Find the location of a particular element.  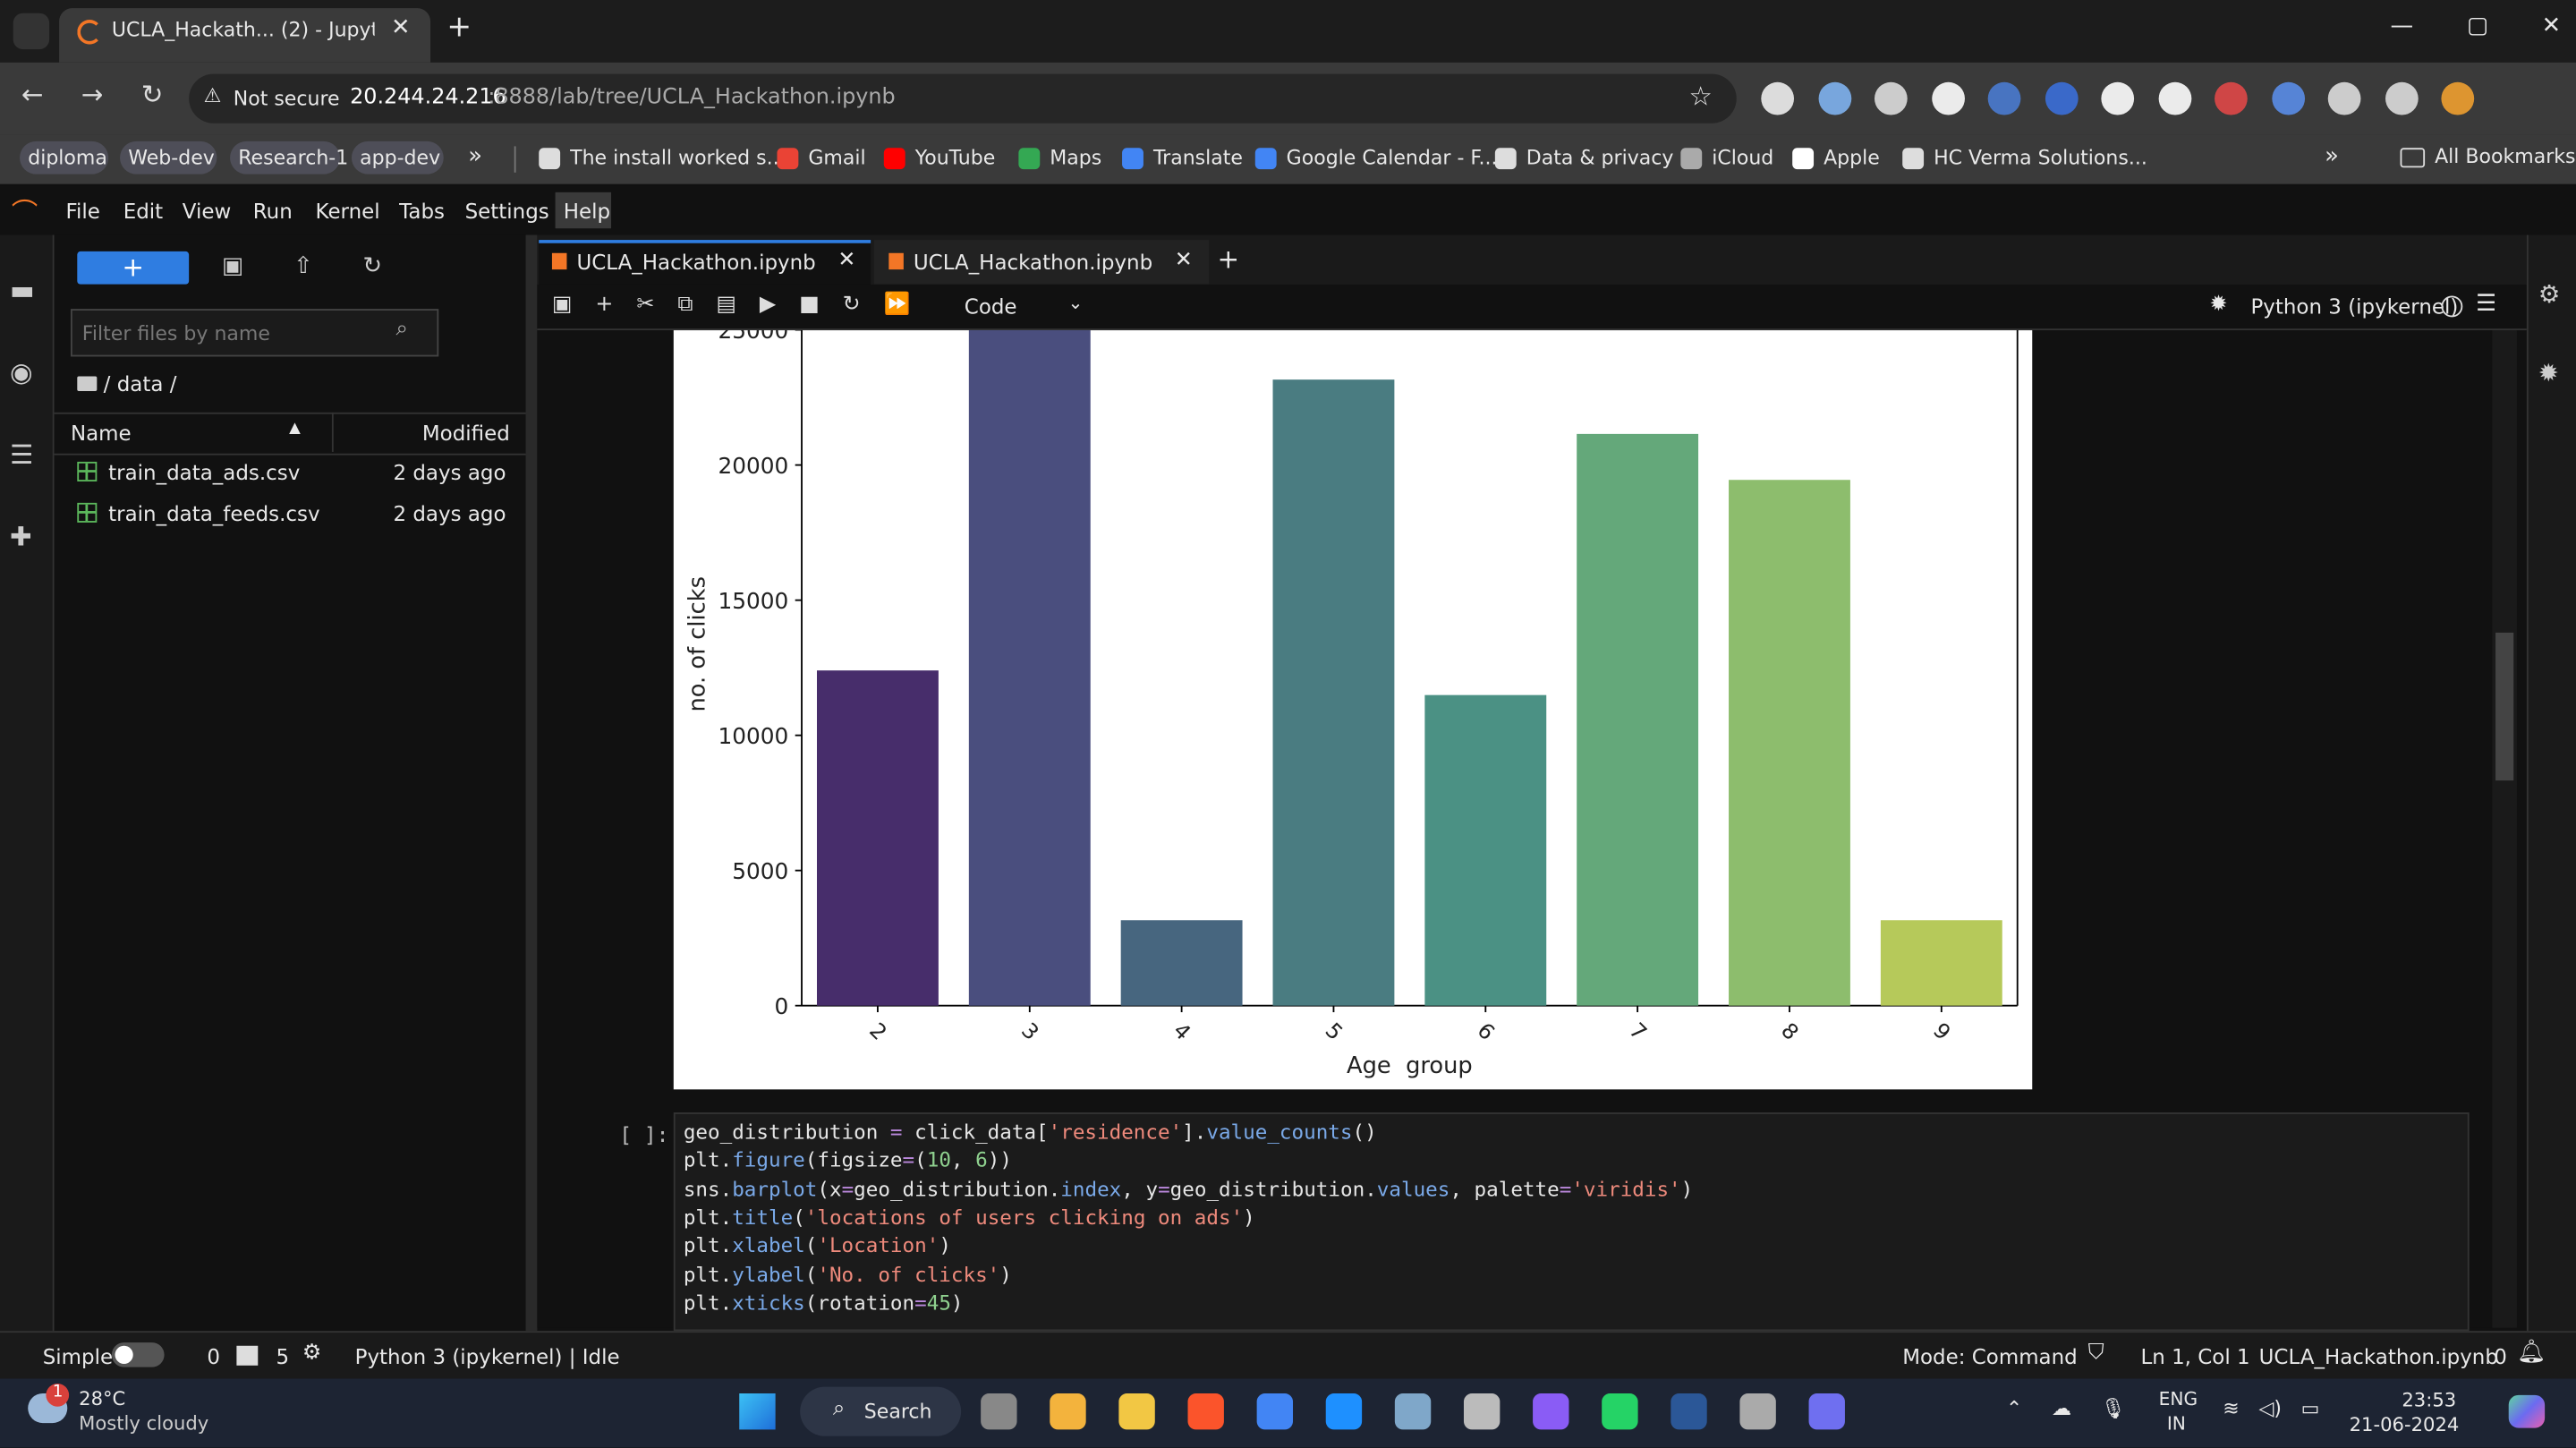

column-modified: Modified is located at coordinates (465, 433).